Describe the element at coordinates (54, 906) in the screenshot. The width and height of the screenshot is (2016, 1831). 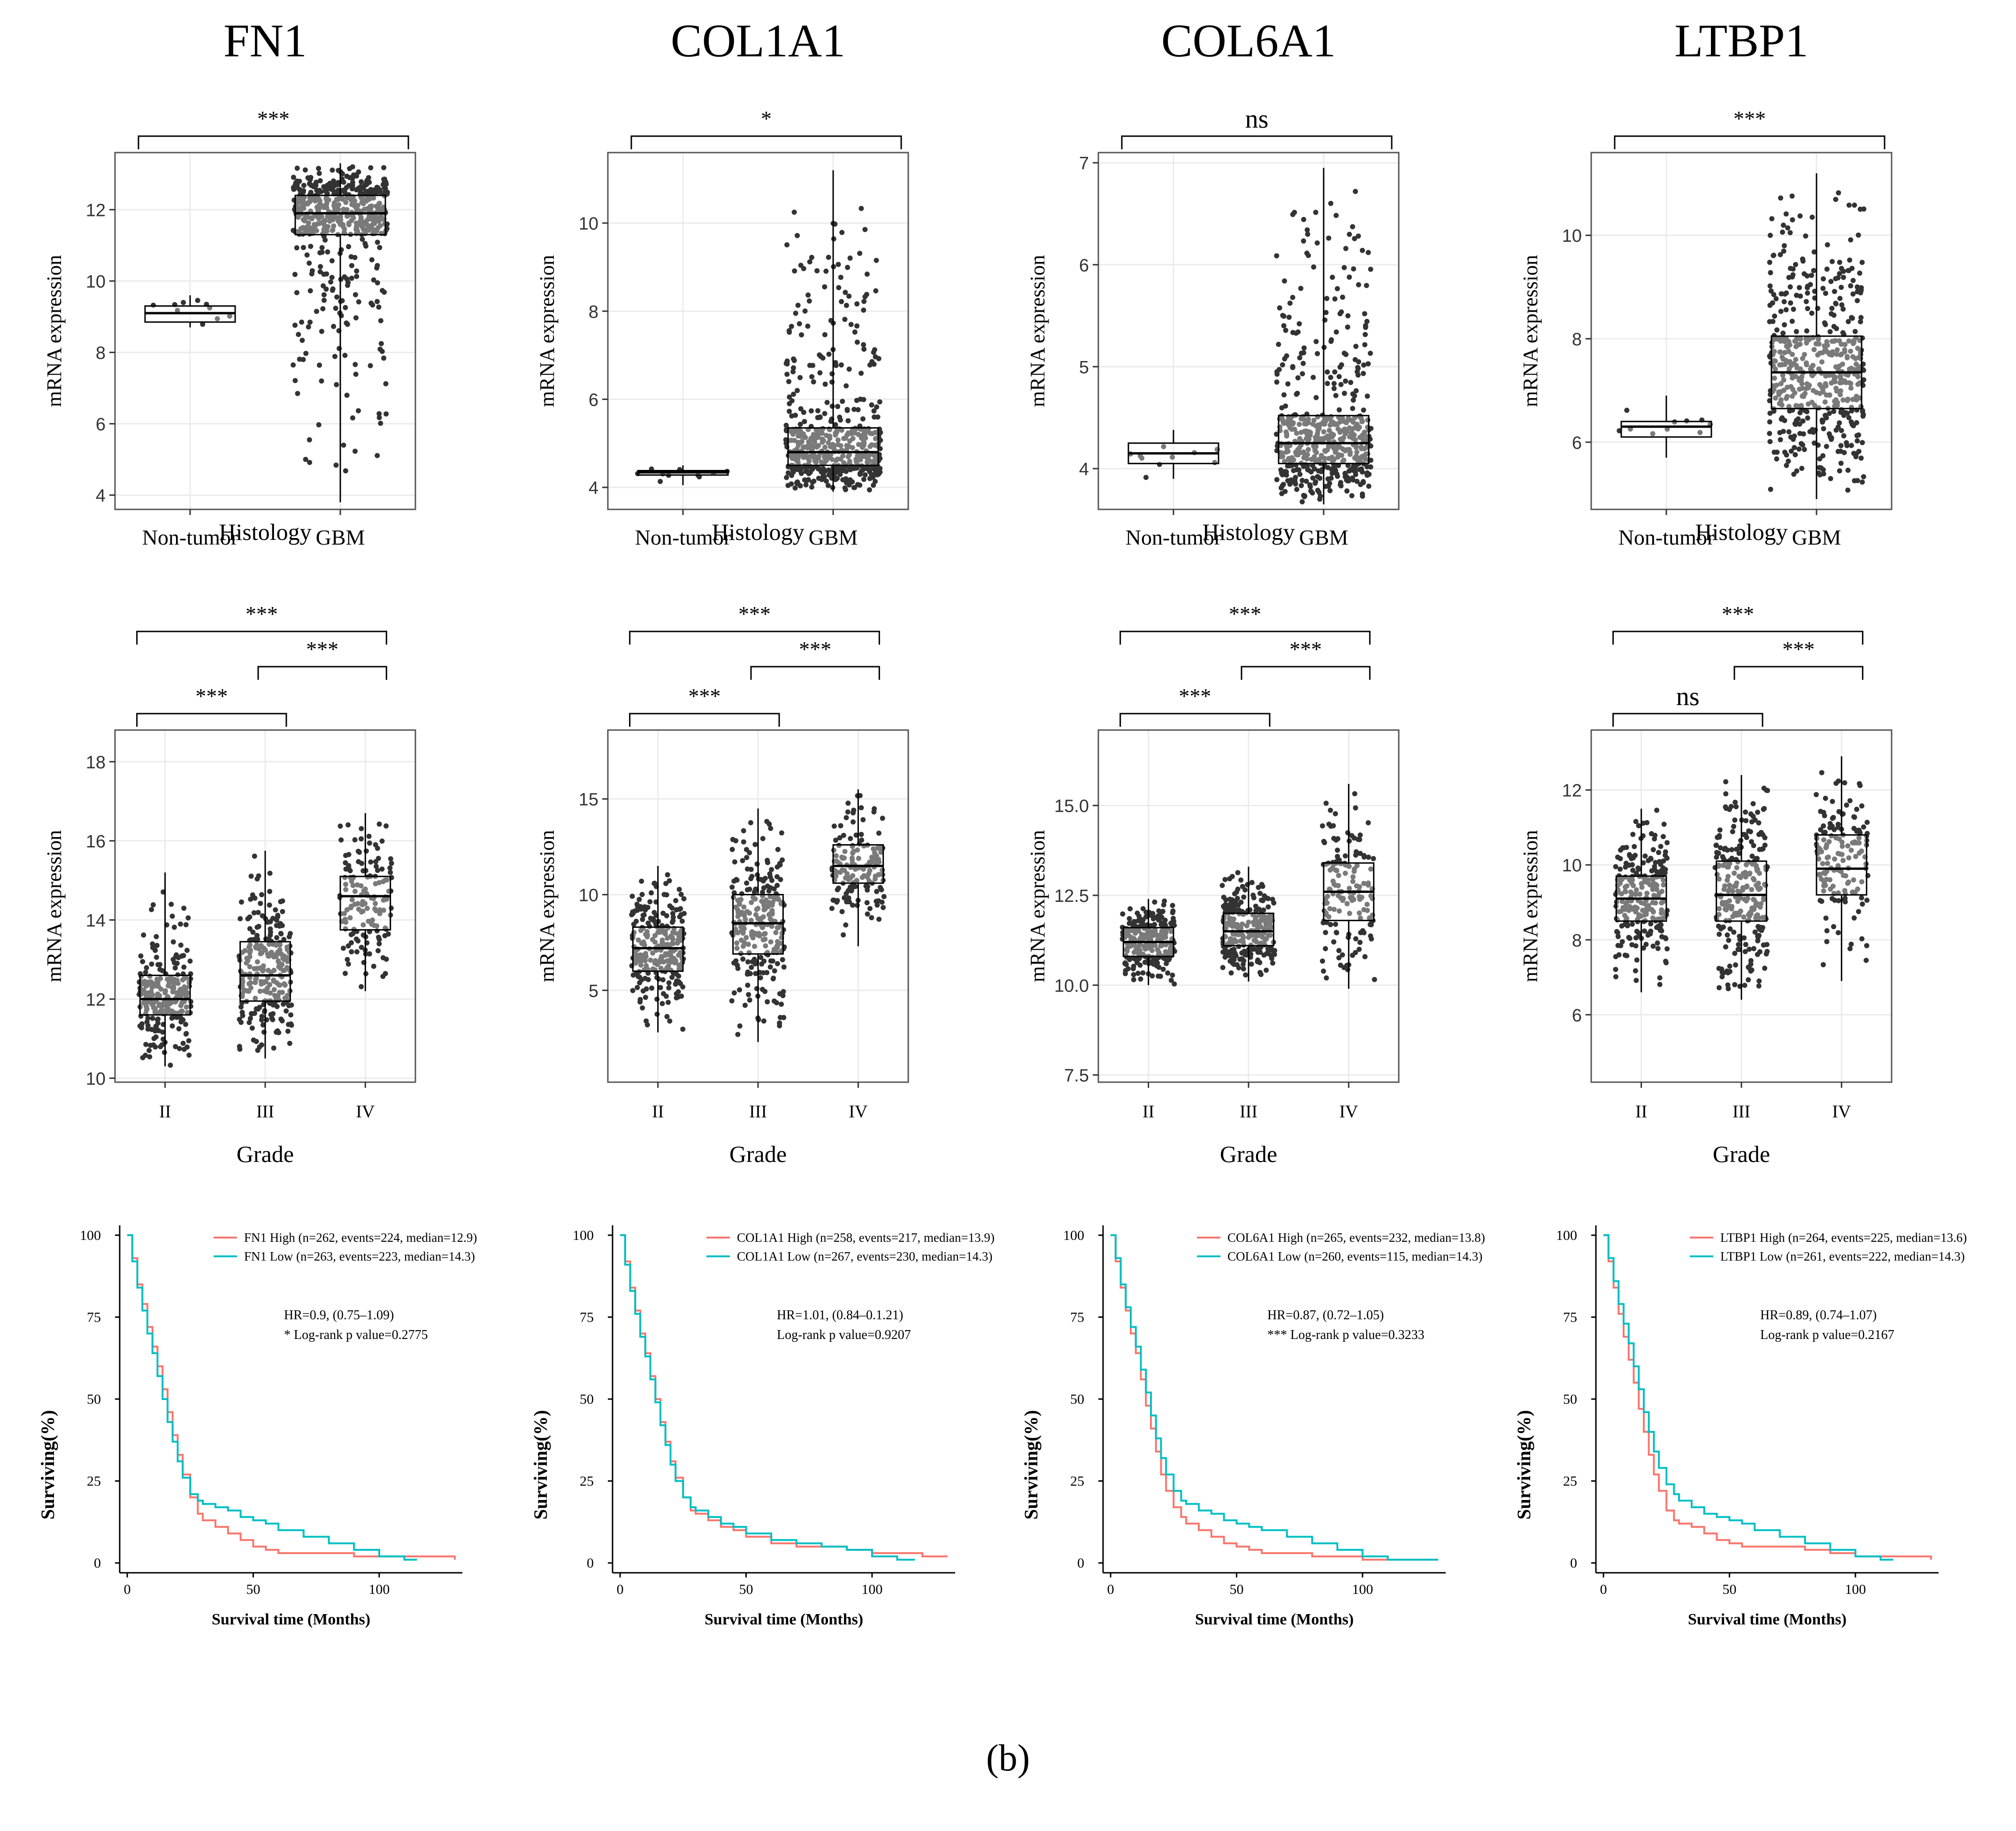
I see `y-axis-label: mRNA expression` at that location.